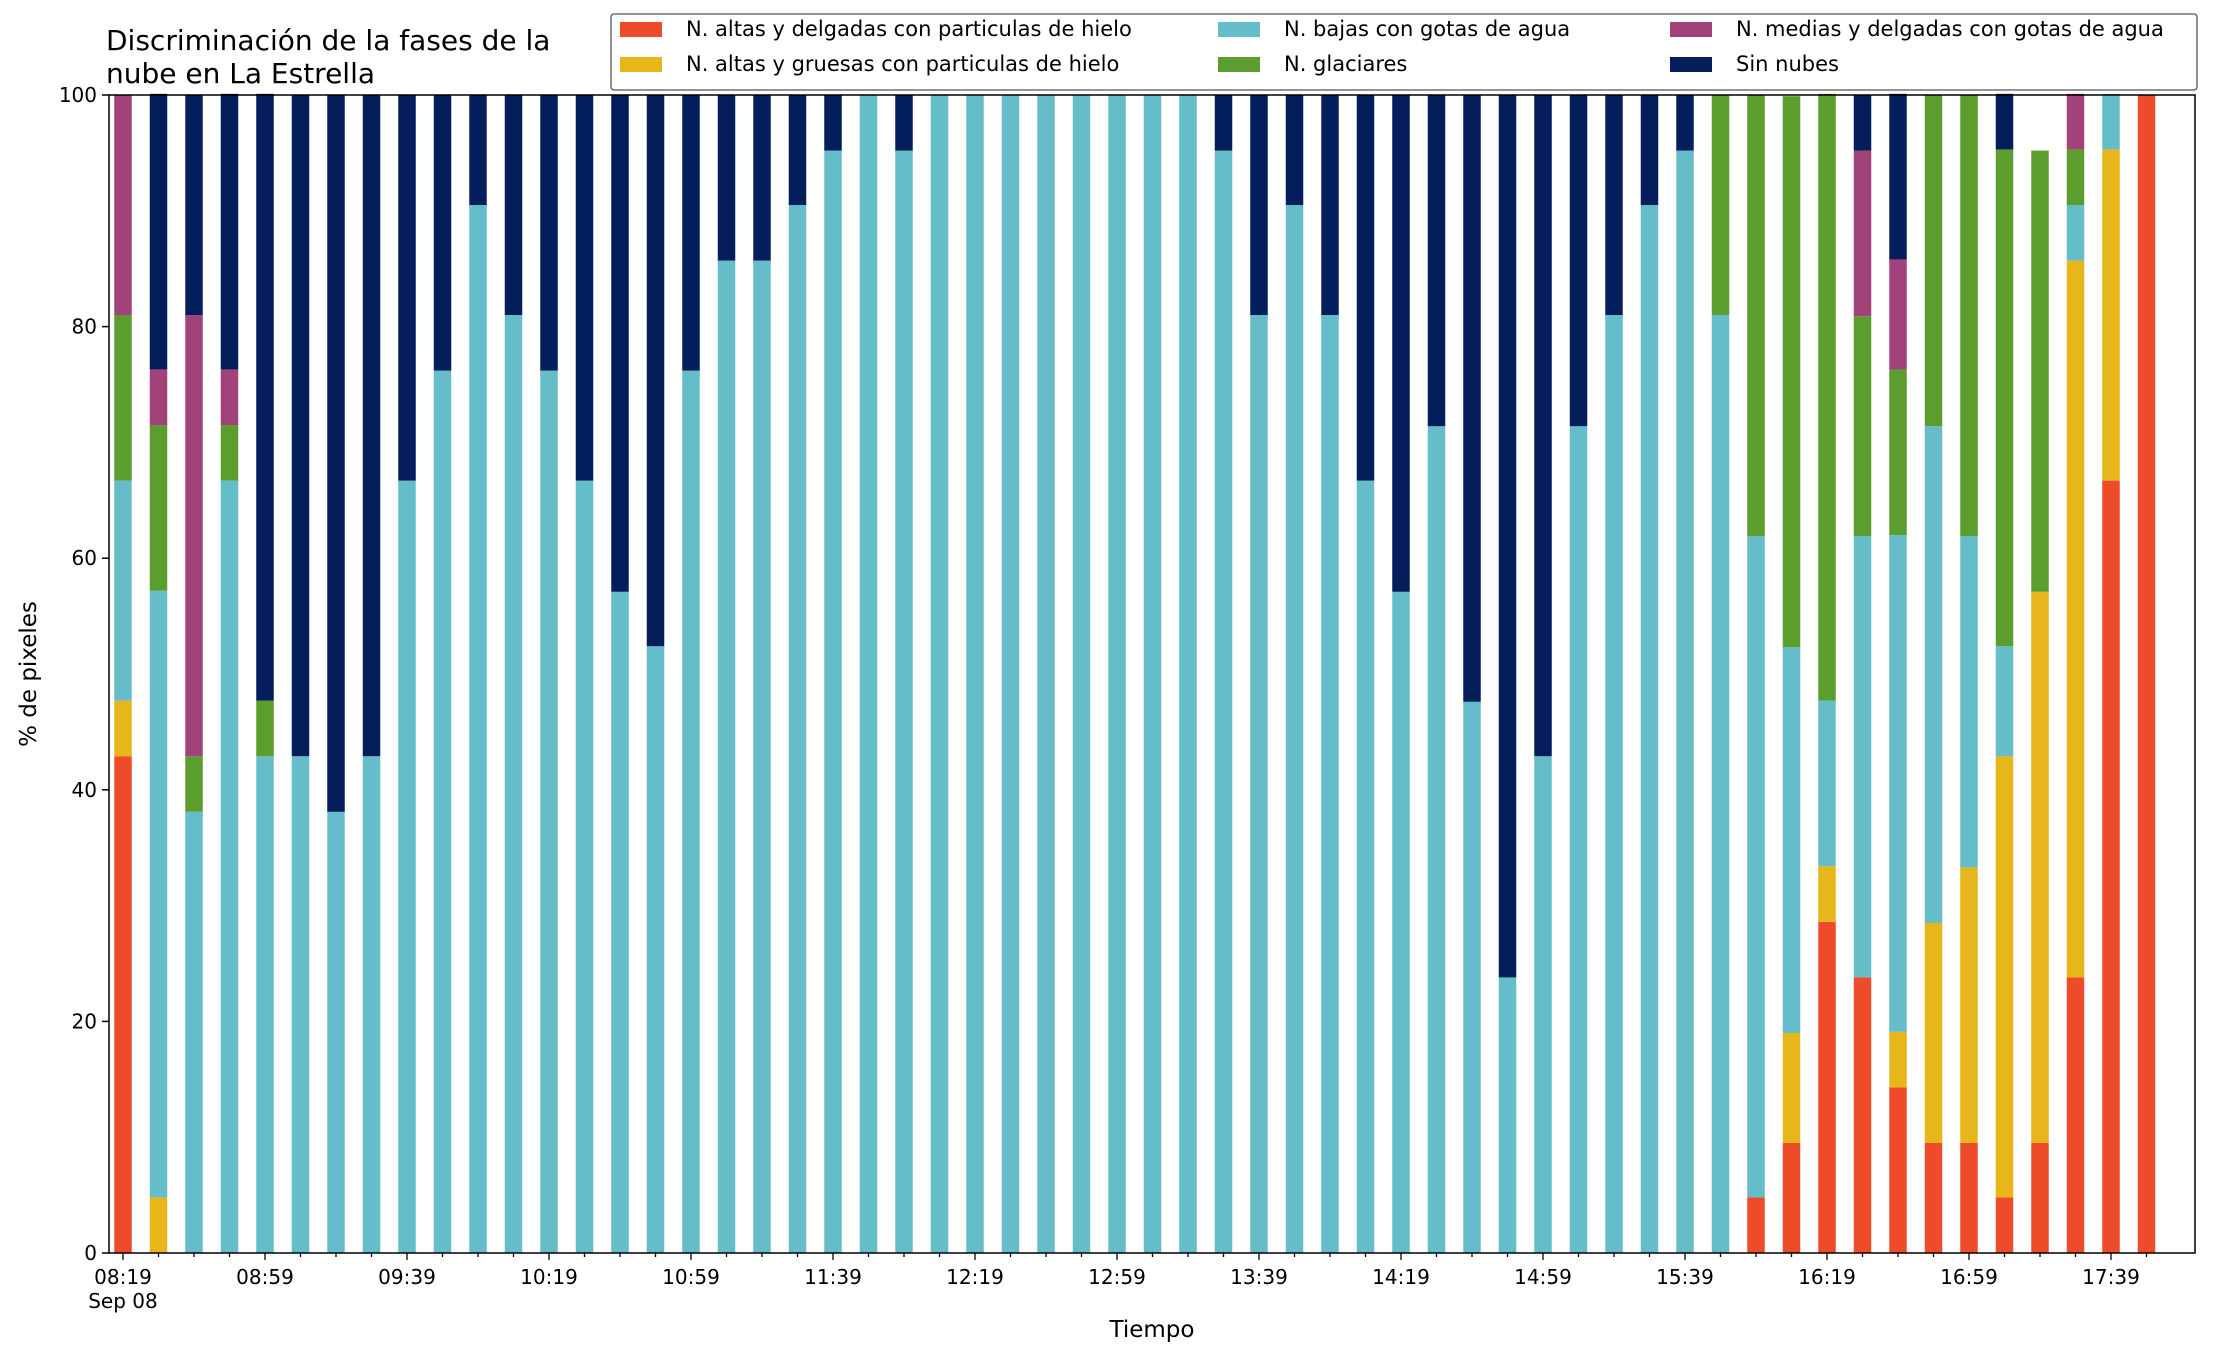  Describe the element at coordinates (1898, 1170) in the screenshot. I see `bar-segment-1639-s0` at that location.